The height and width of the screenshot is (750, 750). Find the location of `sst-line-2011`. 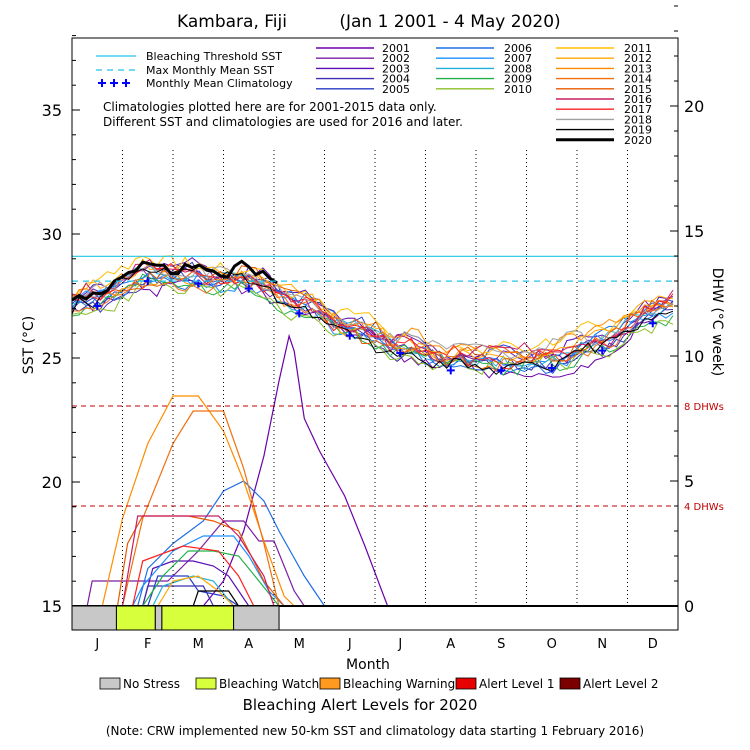

sst-line-2011 is located at coordinates (372, 305).